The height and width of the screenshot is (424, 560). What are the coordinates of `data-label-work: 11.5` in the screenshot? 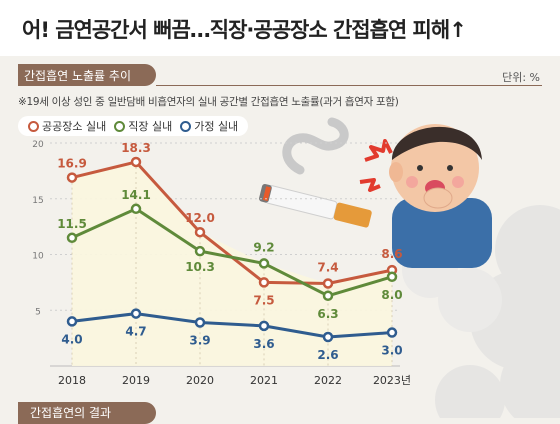 It's located at (72, 224).